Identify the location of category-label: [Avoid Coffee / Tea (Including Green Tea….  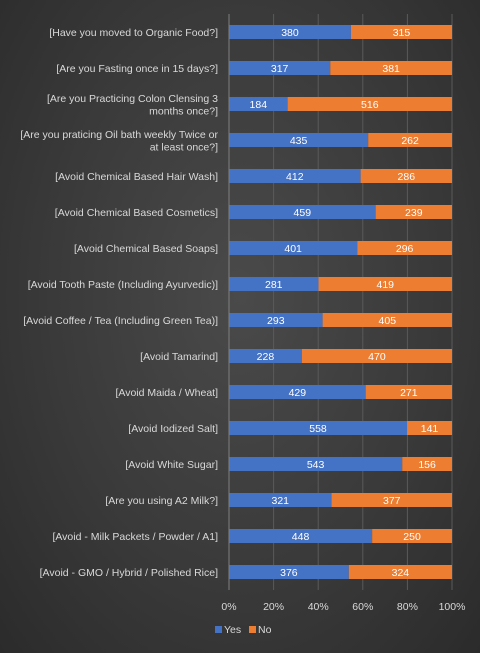
(120, 321).